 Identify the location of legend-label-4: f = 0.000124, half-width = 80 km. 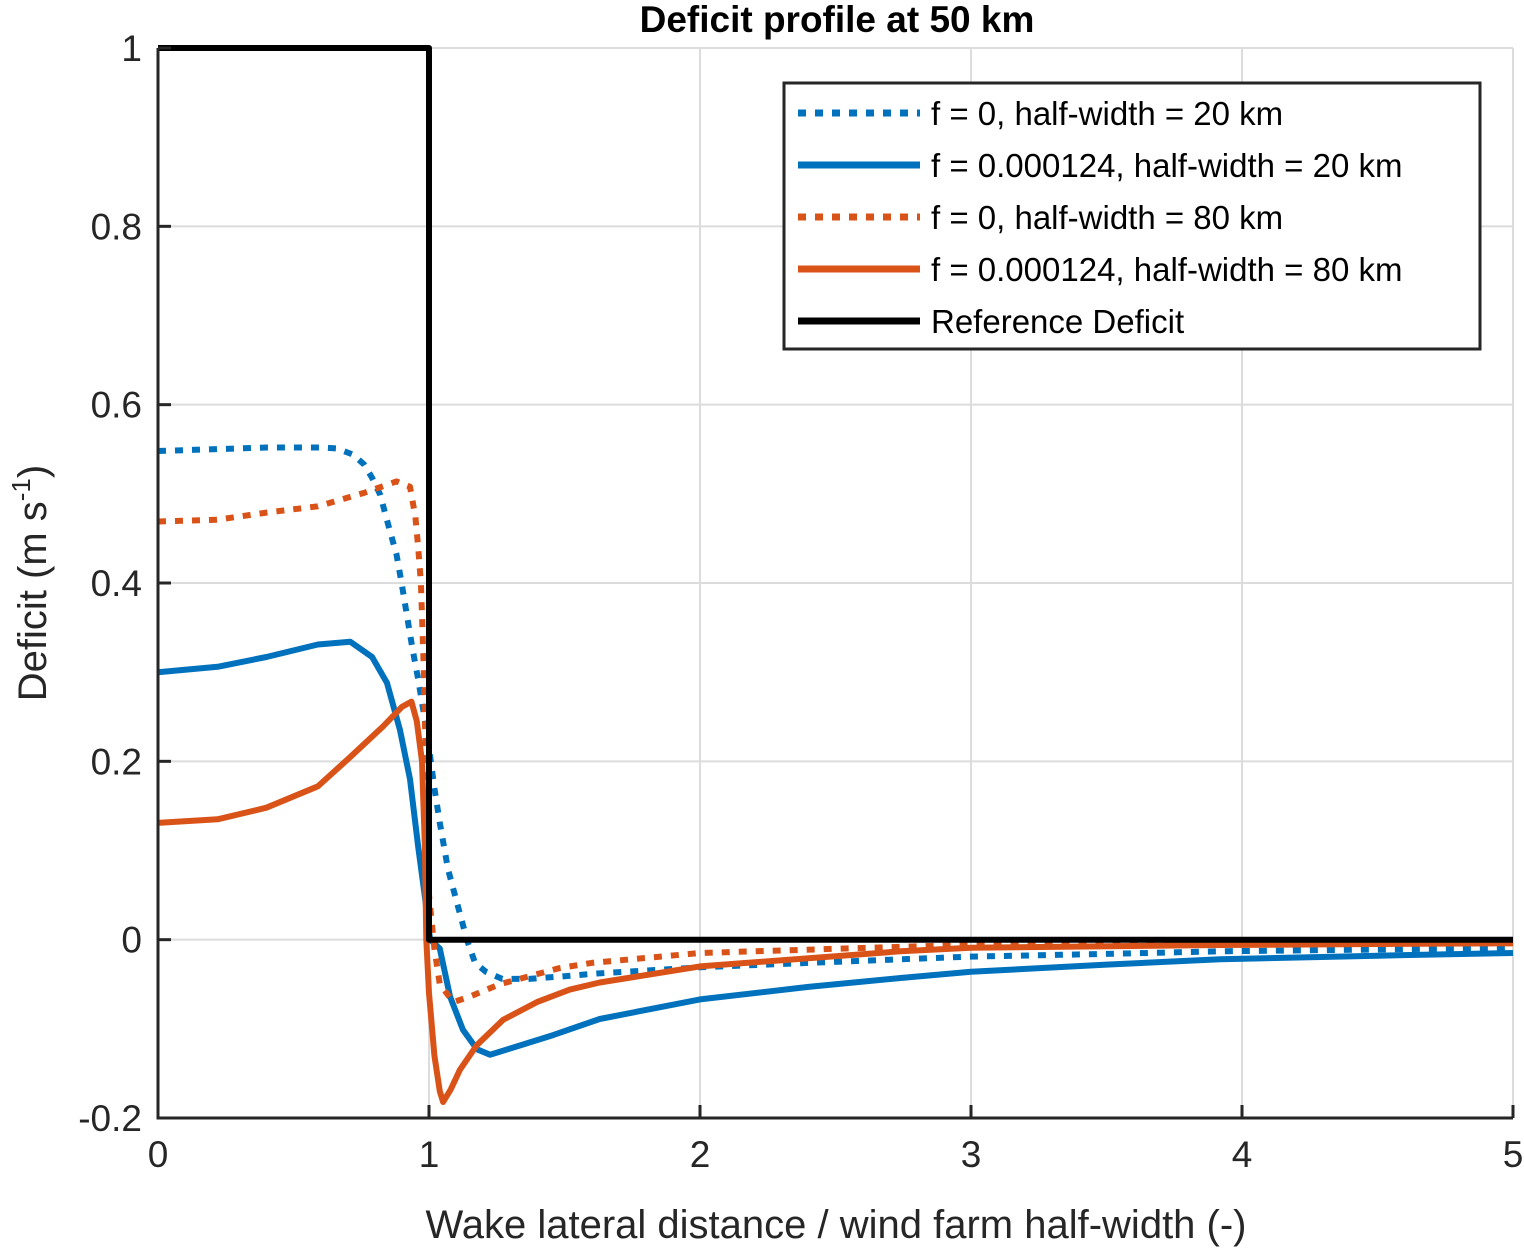
(1166, 269).